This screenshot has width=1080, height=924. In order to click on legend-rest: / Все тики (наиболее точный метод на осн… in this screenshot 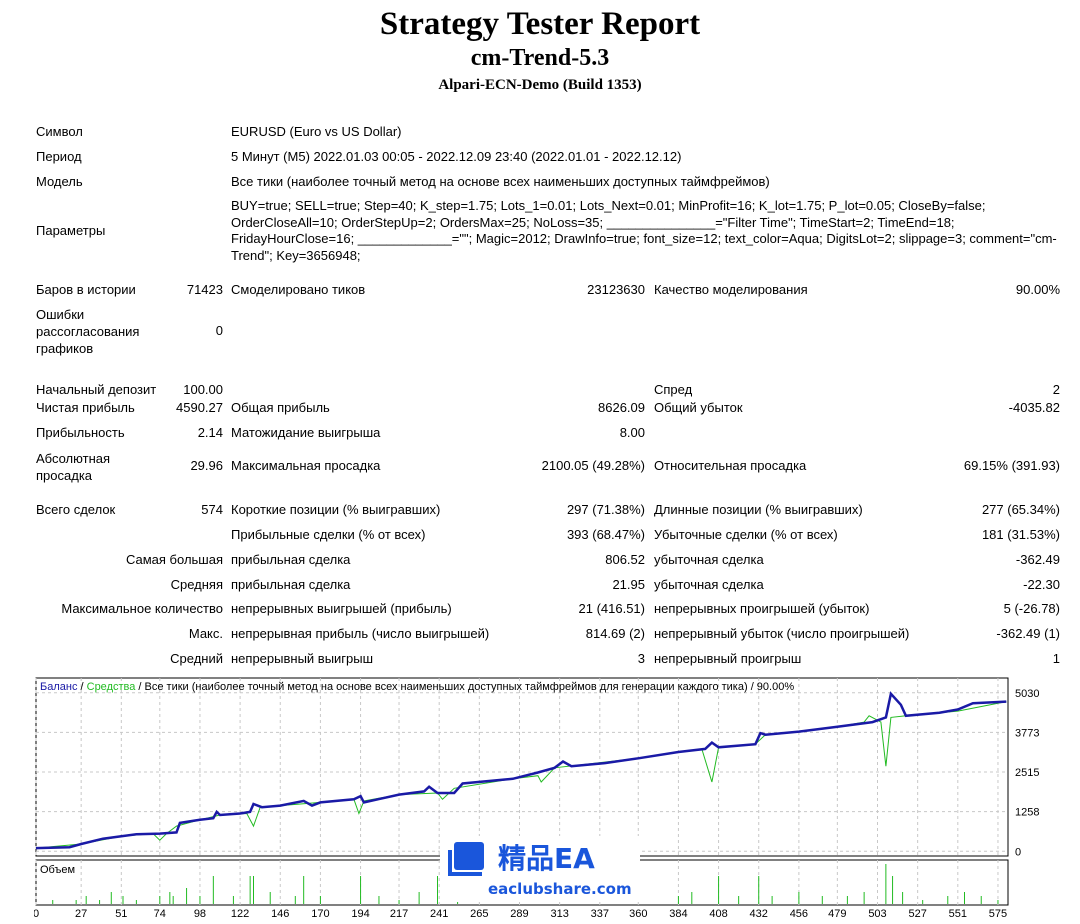, I will do `click(464, 687)`.